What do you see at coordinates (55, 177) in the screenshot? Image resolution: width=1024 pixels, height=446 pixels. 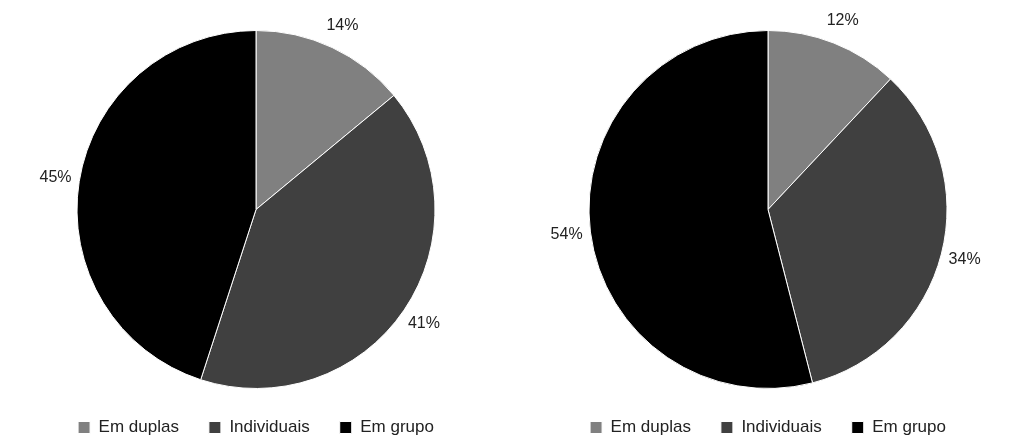 I see `data-label: 45%` at bounding box center [55, 177].